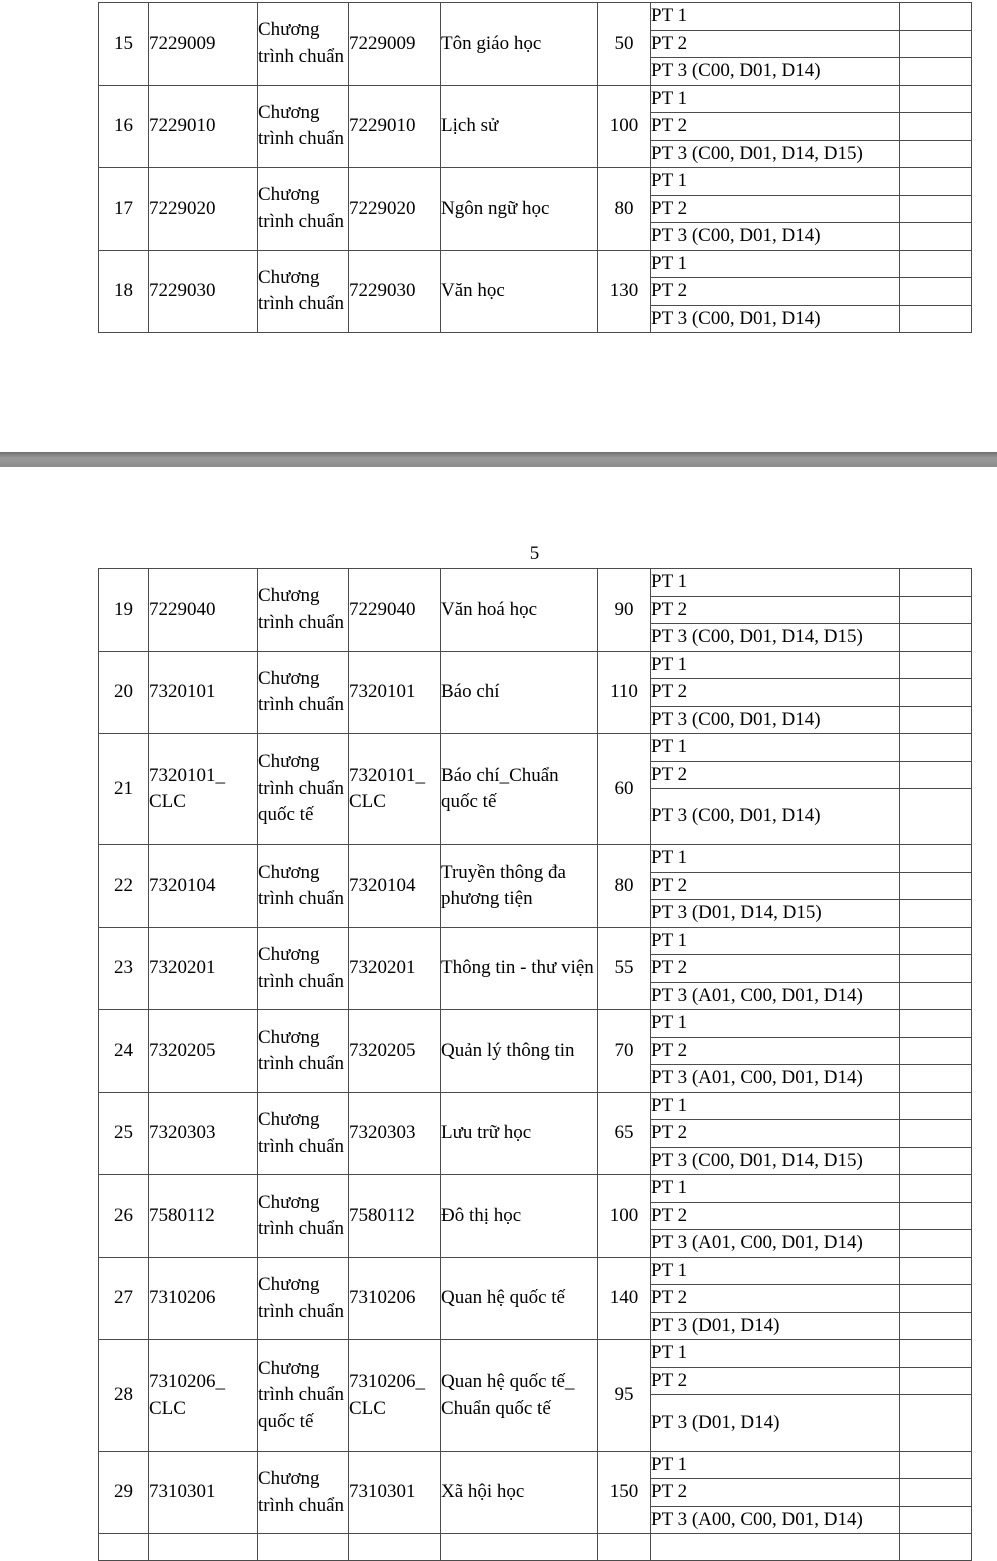  Describe the element at coordinates (519, 610) in the screenshot. I see `major-name-cell: Văn hoá học` at that location.